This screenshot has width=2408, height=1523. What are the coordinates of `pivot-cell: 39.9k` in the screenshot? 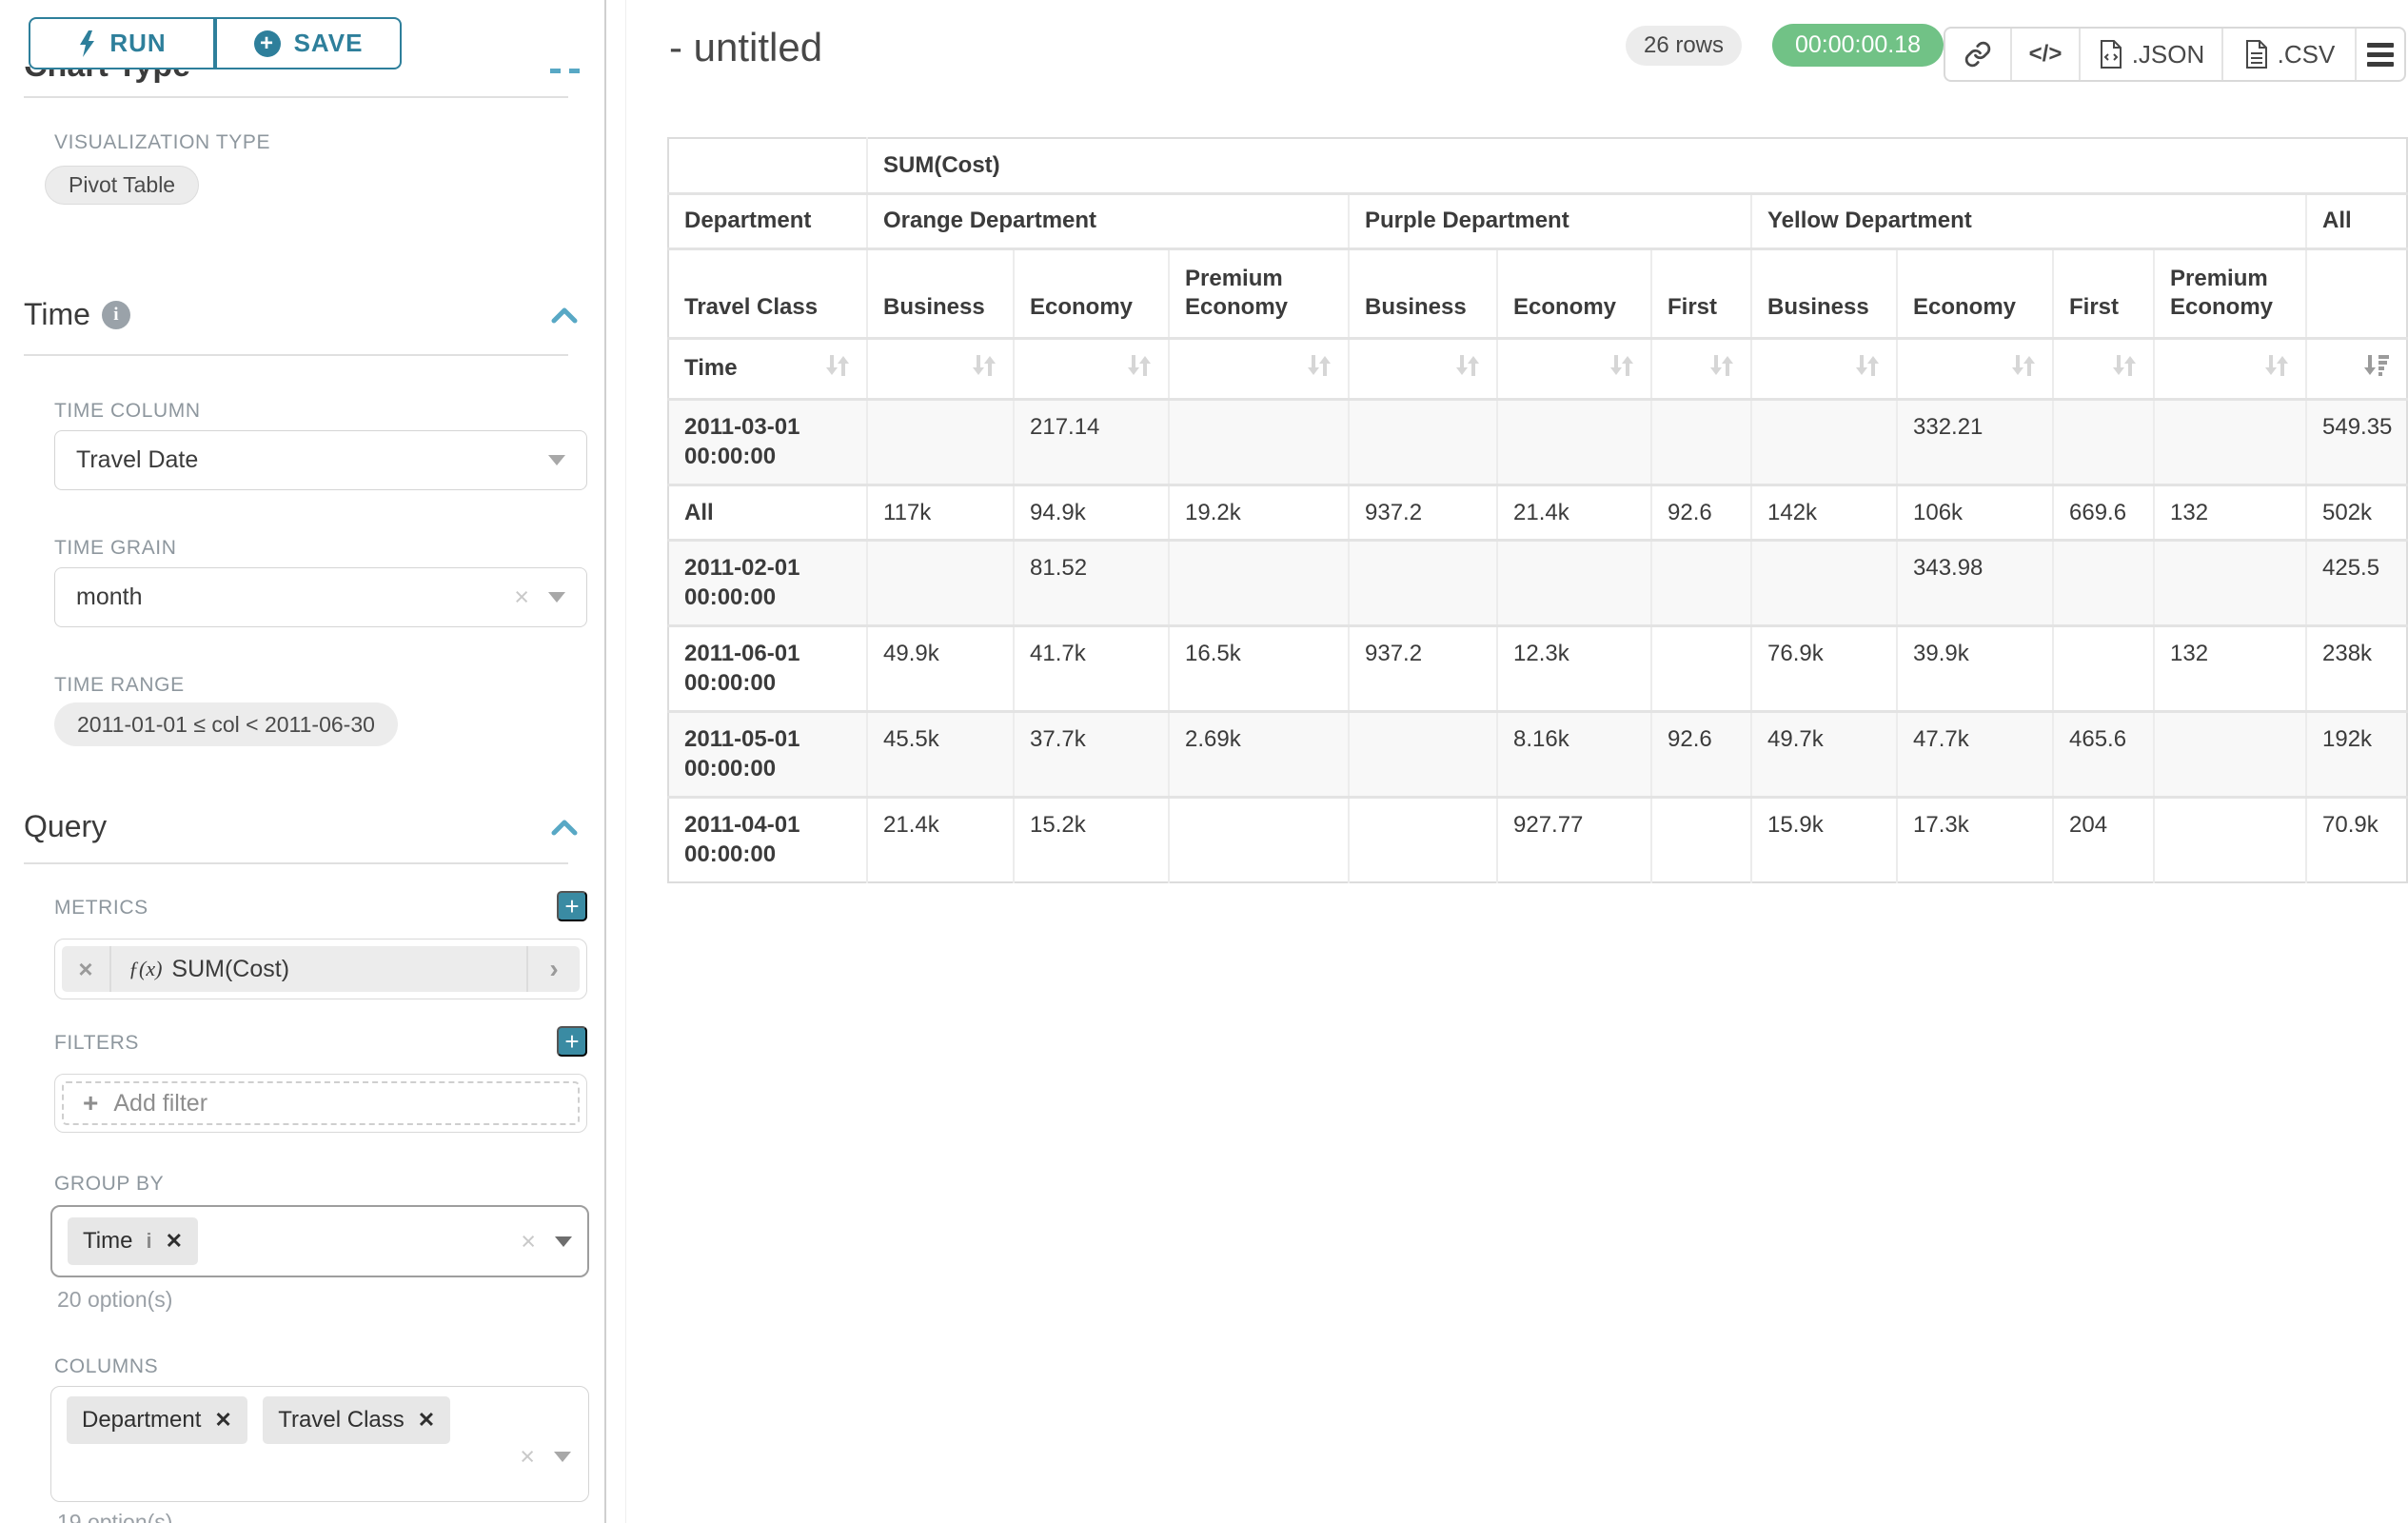 It's located at (1974, 667).